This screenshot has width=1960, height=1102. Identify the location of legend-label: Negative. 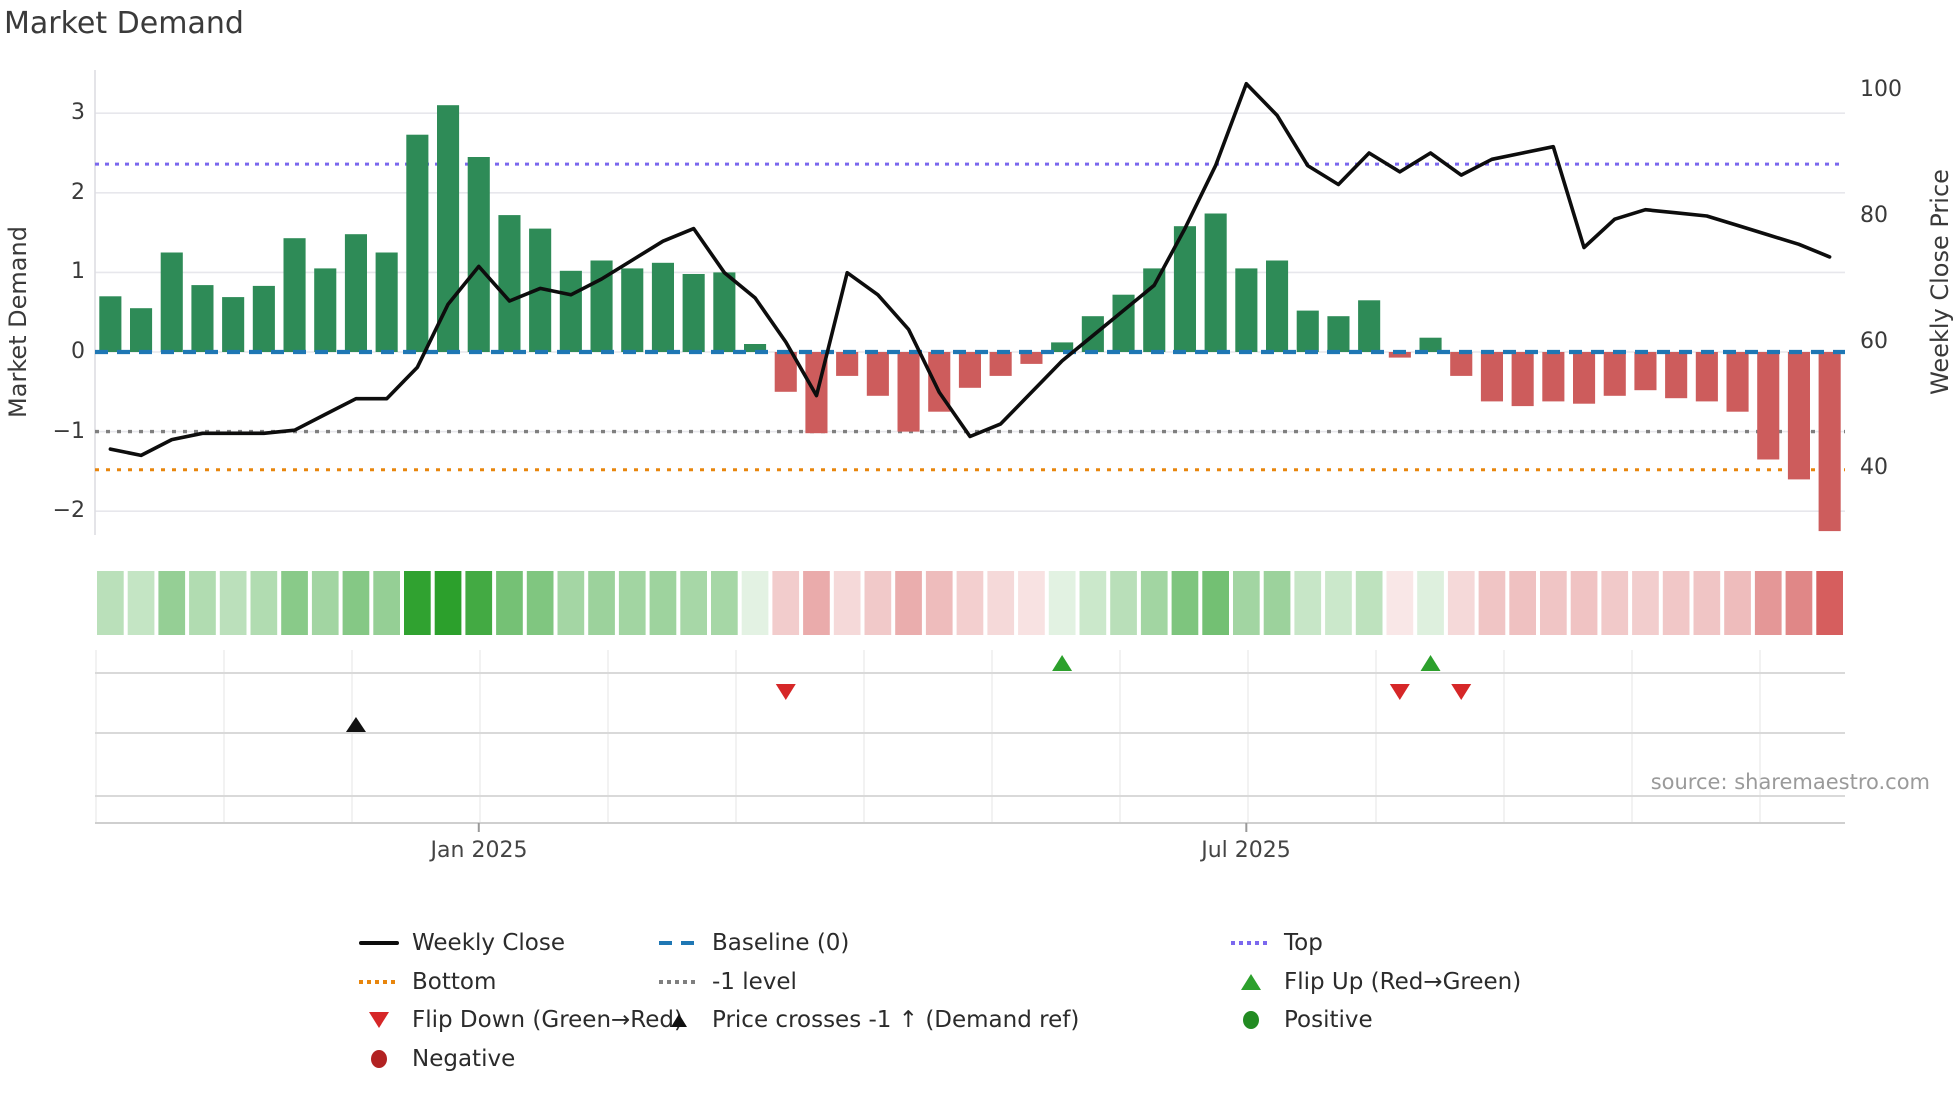
(464, 1059).